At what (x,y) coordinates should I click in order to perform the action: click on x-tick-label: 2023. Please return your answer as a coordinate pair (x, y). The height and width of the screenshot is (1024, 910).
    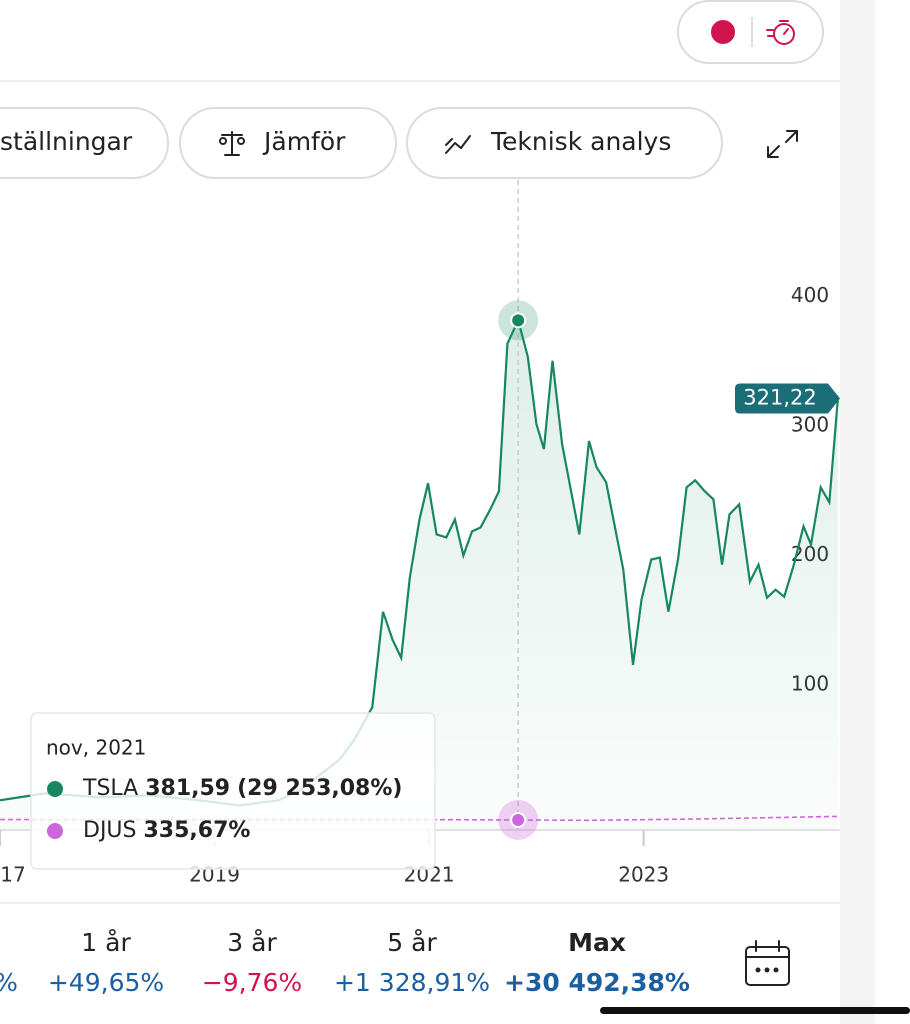
    Looking at the image, I should click on (643, 875).